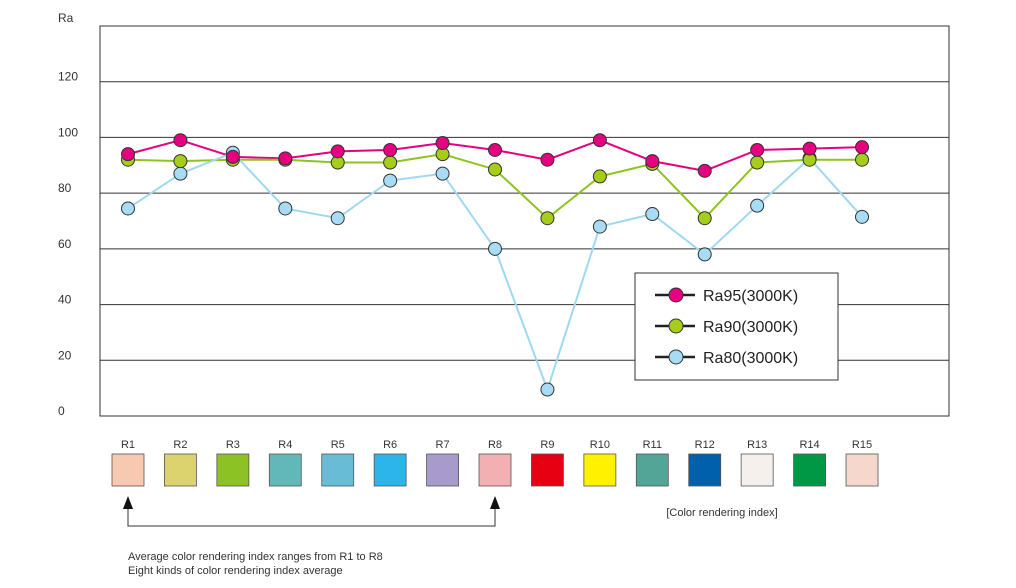  I want to click on x-category-label: R12, so click(705, 445).